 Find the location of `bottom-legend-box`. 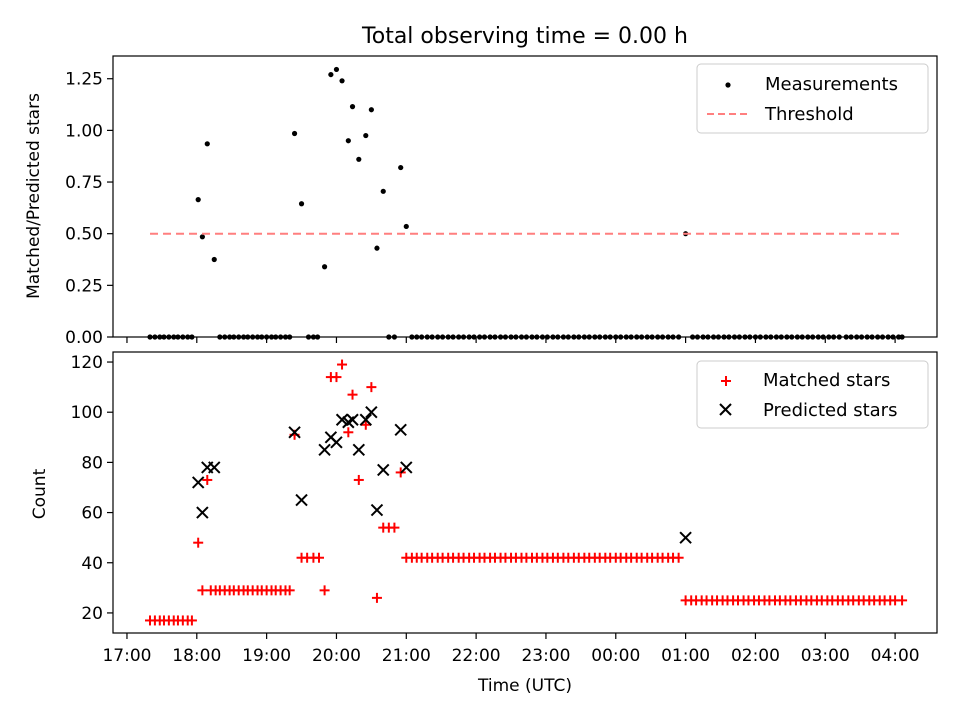

bottom-legend-box is located at coordinates (812, 394).